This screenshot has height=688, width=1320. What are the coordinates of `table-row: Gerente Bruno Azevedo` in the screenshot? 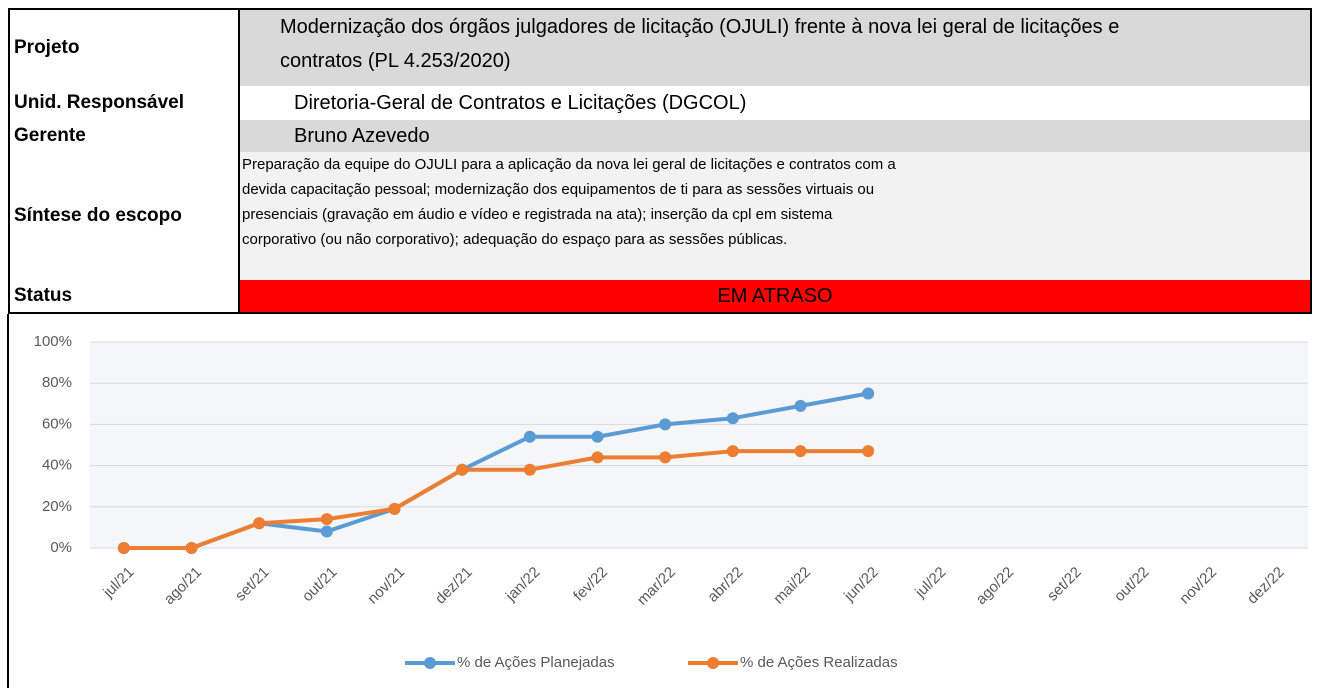 It's located at (660, 137).